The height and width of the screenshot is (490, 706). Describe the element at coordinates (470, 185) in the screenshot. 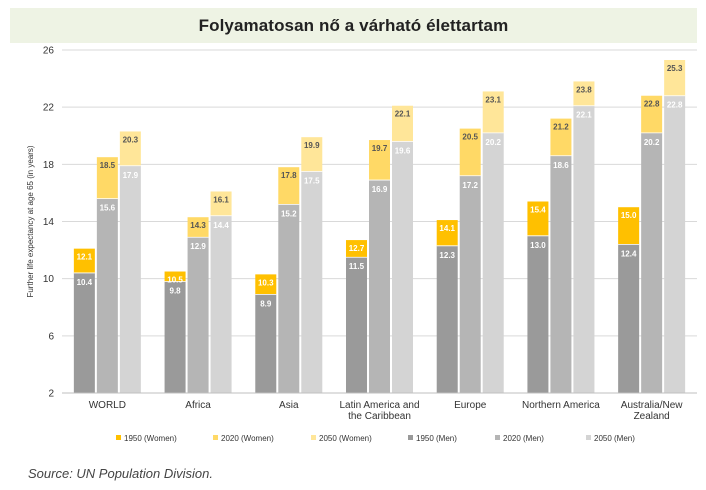

I see `data-label-men: 17.2` at that location.